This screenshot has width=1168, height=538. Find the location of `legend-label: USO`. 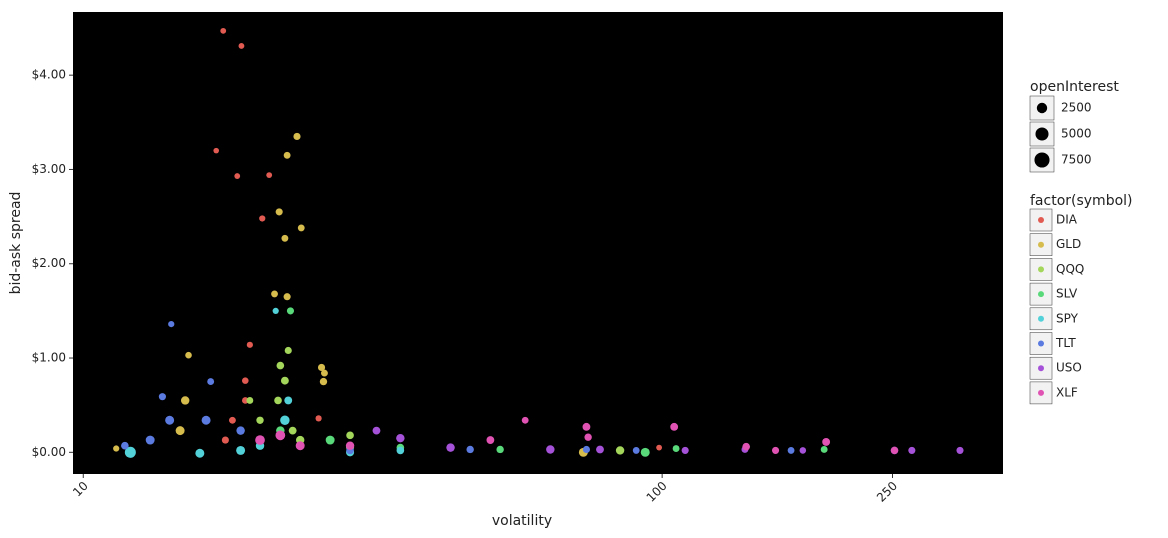

legend-label: USO is located at coordinates (1069, 368).